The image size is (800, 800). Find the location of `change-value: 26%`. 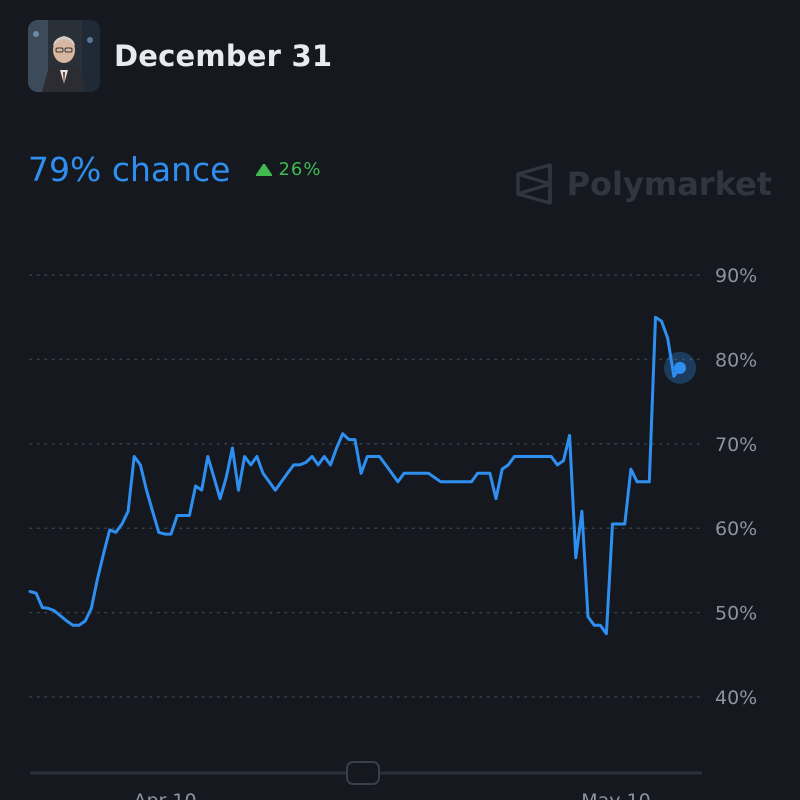

change-value: 26% is located at coordinates (300, 169).